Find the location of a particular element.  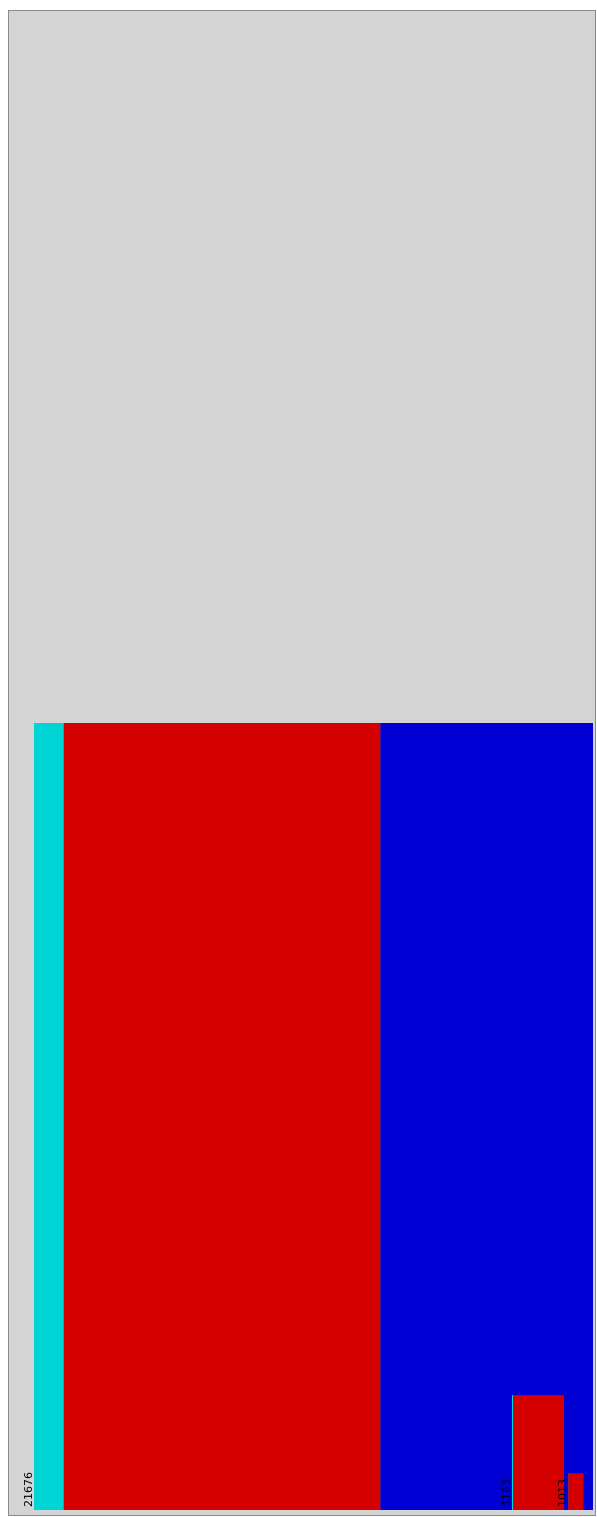

labels-layer: 21676 3163 1013 is located at coordinates (295, 1489).